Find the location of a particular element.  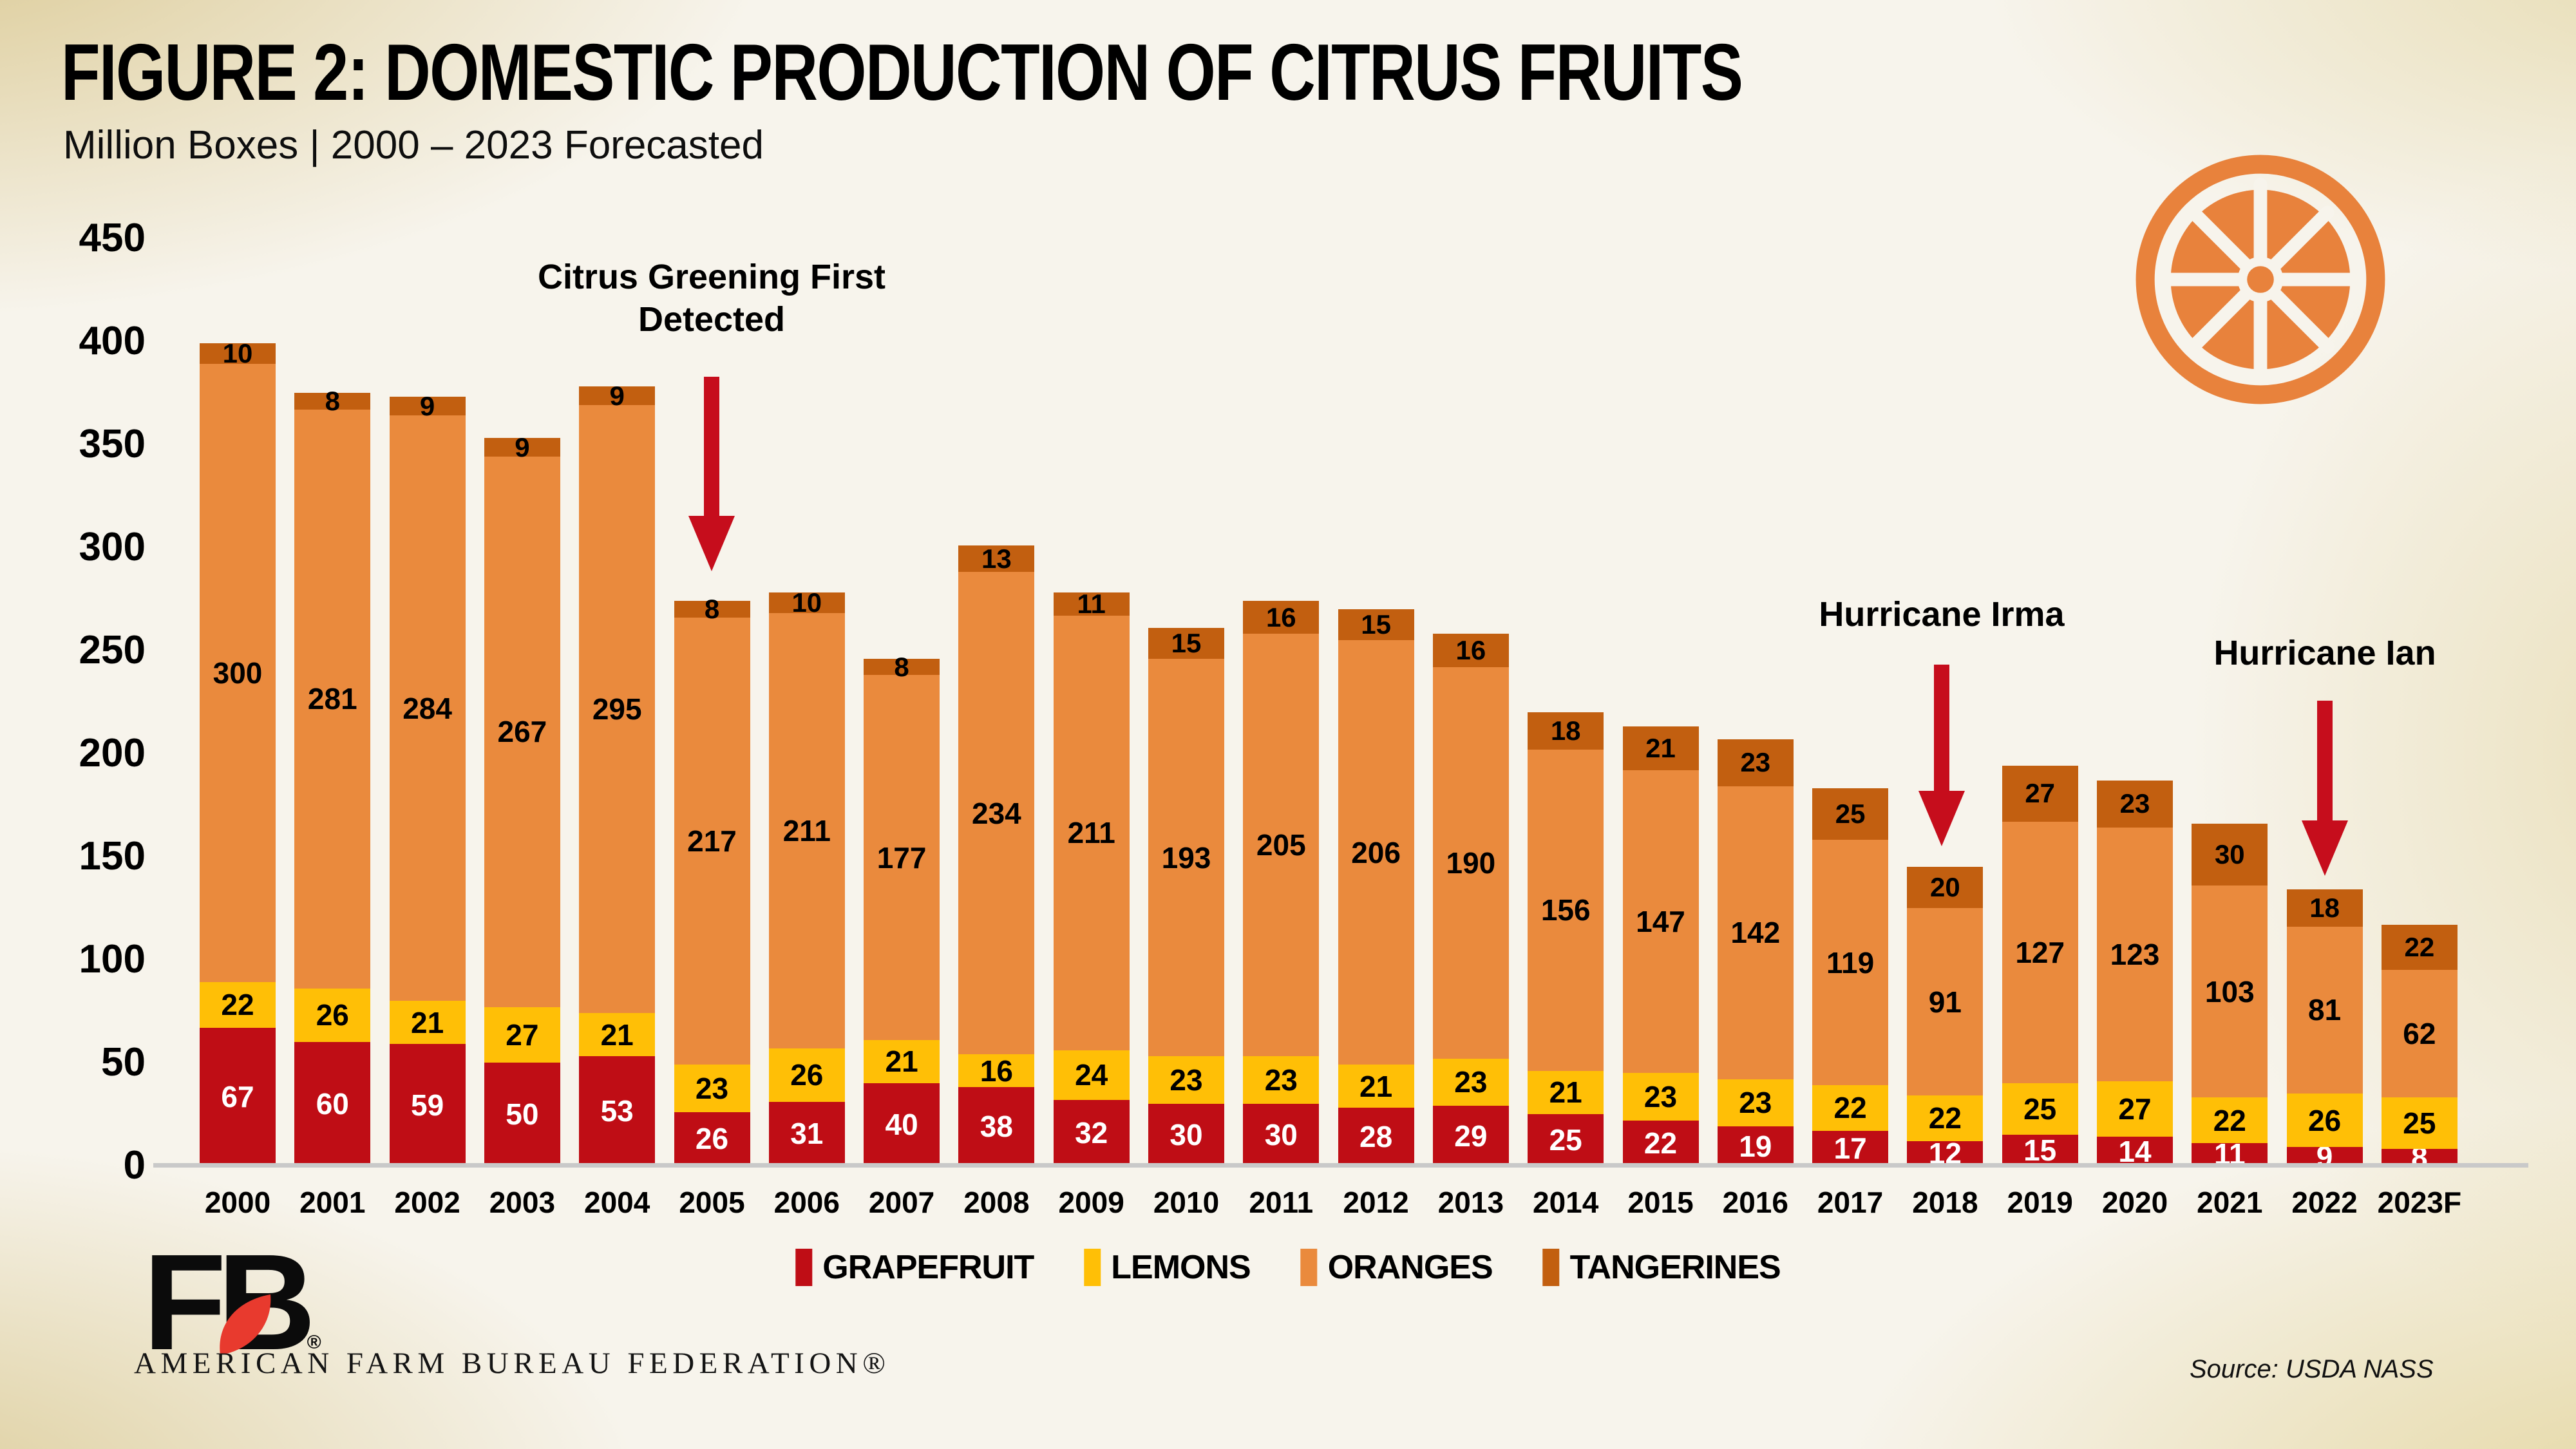

segment-oranges-2015: 147 is located at coordinates (1661, 921).